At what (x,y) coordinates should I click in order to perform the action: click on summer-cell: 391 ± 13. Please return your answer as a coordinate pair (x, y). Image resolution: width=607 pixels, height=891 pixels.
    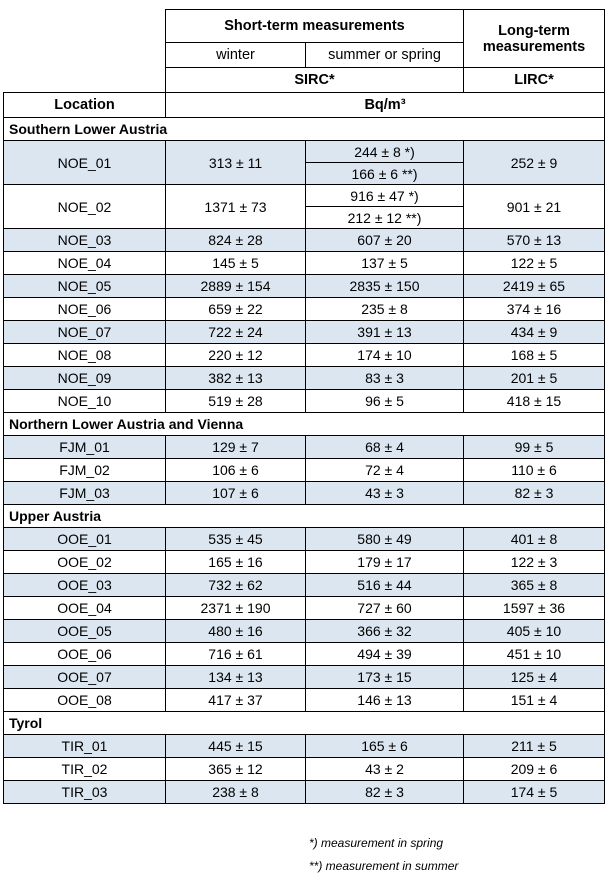
    Looking at the image, I should click on (384, 332).